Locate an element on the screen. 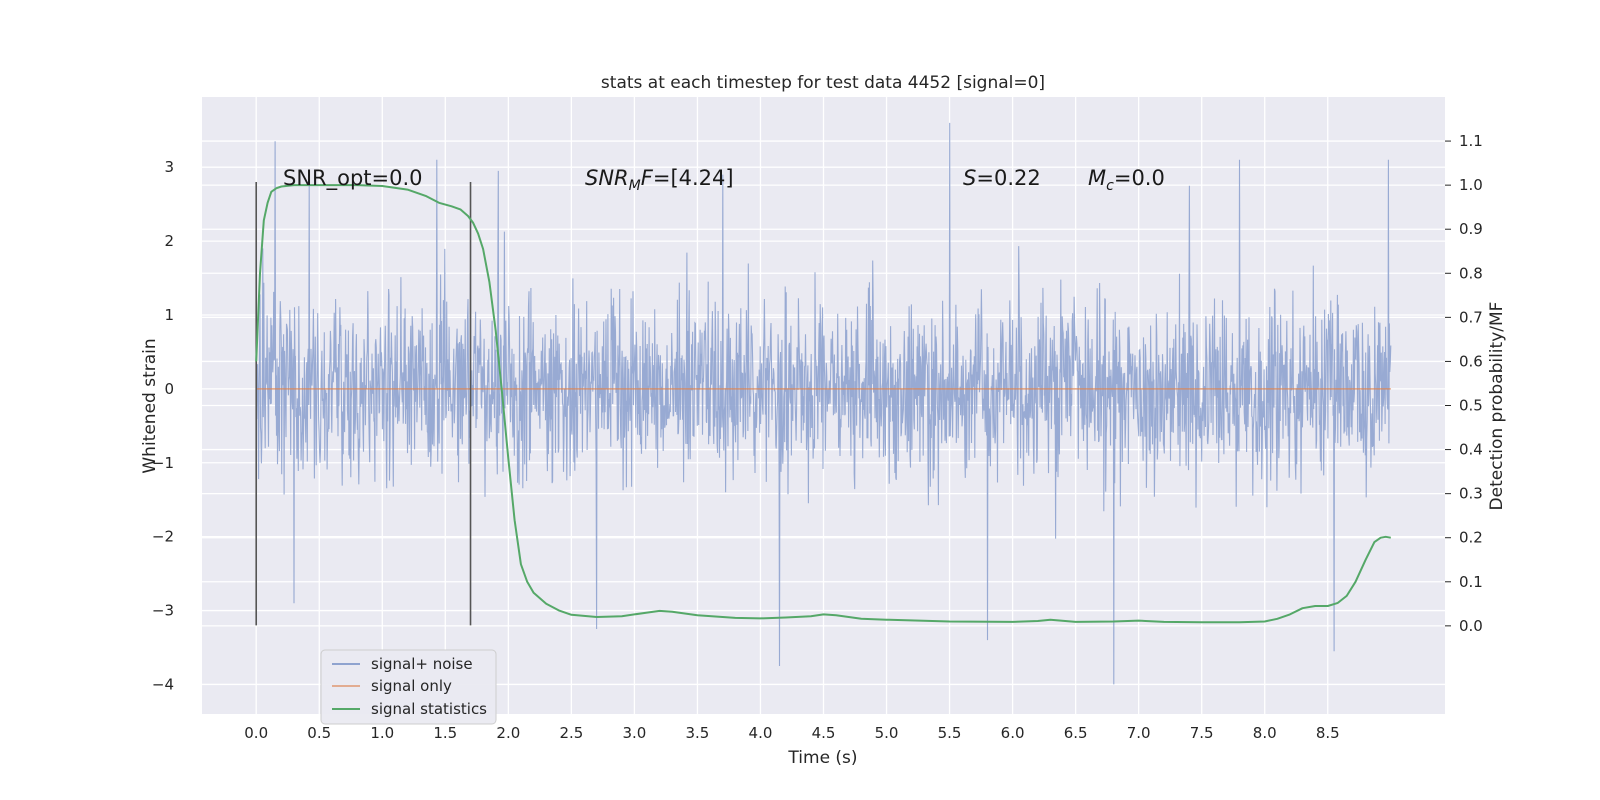  x-axis-label: Time (s) is located at coordinates (822, 758).